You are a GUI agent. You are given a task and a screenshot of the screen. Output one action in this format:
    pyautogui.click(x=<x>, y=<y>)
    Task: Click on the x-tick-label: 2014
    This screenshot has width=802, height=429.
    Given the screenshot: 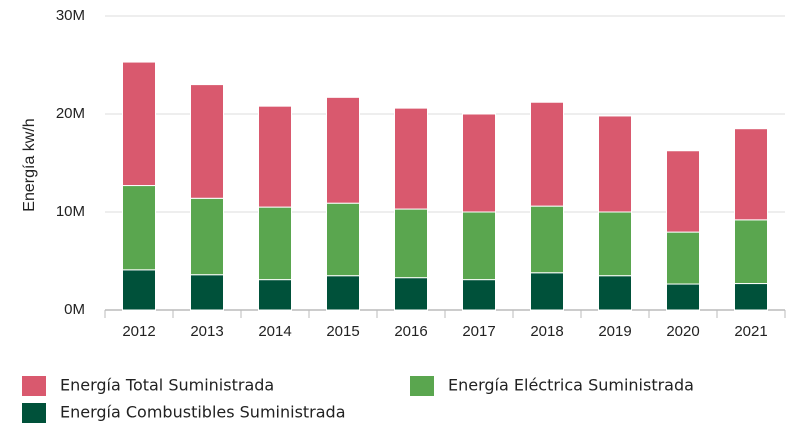 What is the action you would take?
    pyautogui.click(x=274, y=331)
    